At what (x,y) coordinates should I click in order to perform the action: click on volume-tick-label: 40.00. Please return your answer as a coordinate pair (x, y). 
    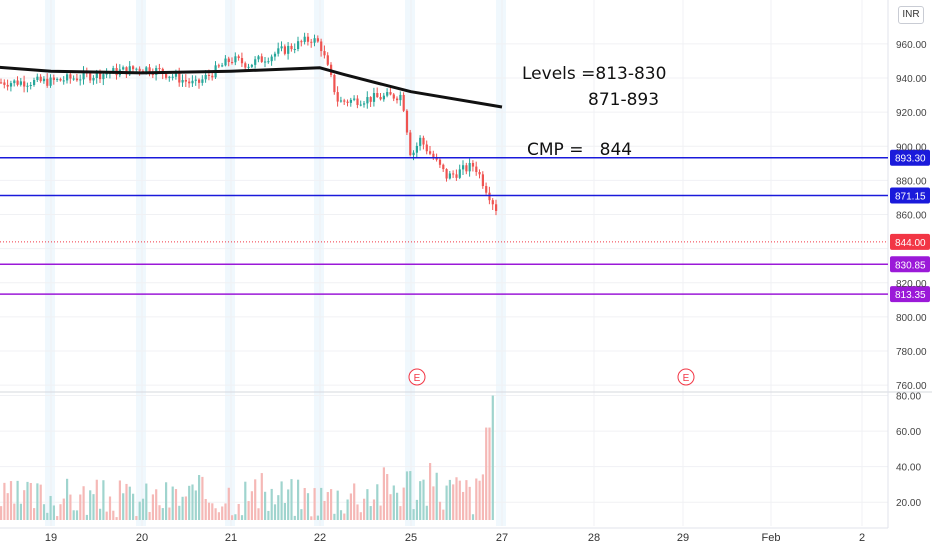
    Looking at the image, I should click on (908, 468).